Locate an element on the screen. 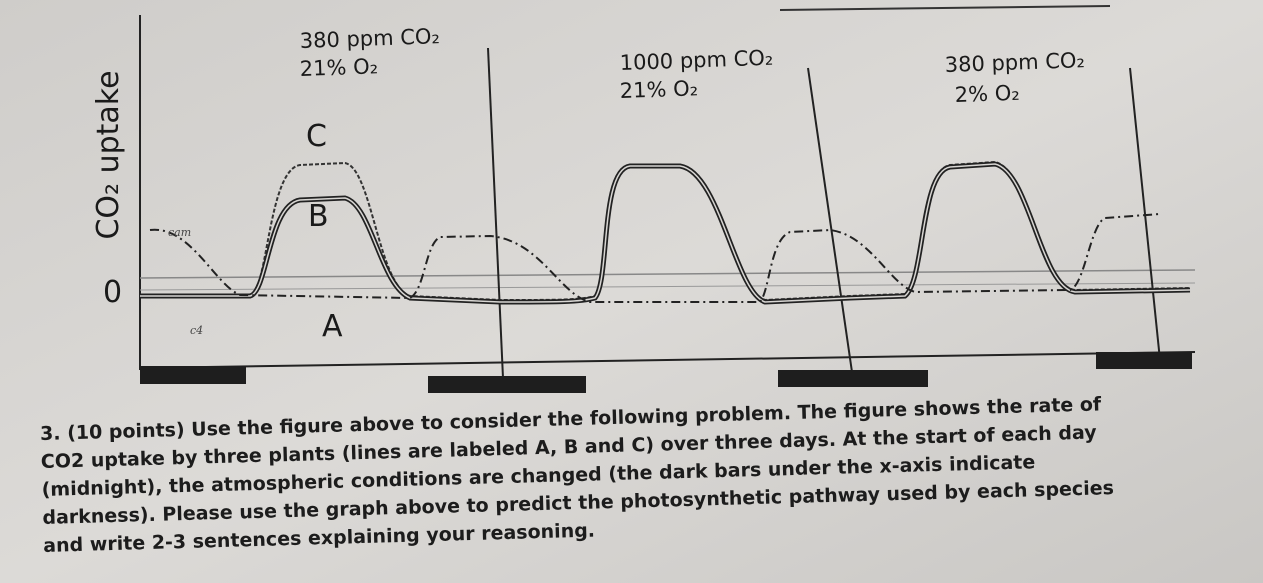 The image size is (1263, 583). handwritten-note: cam is located at coordinates (179, 232).